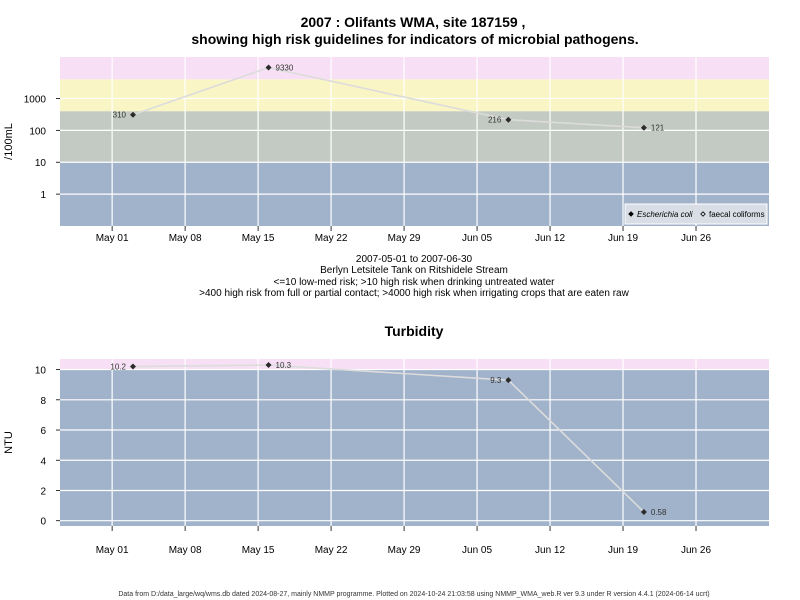  What do you see at coordinates (43, 195) in the screenshot?
I see `y-tick-label: 1` at bounding box center [43, 195].